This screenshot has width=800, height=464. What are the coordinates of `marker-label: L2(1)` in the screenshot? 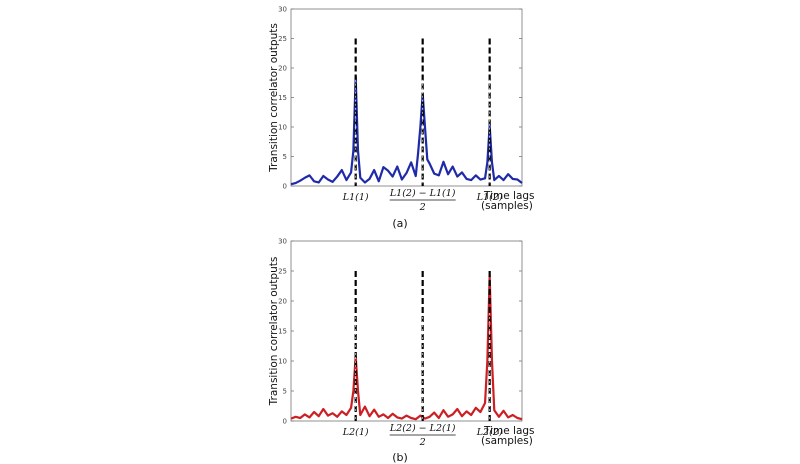 It's located at (355, 432).